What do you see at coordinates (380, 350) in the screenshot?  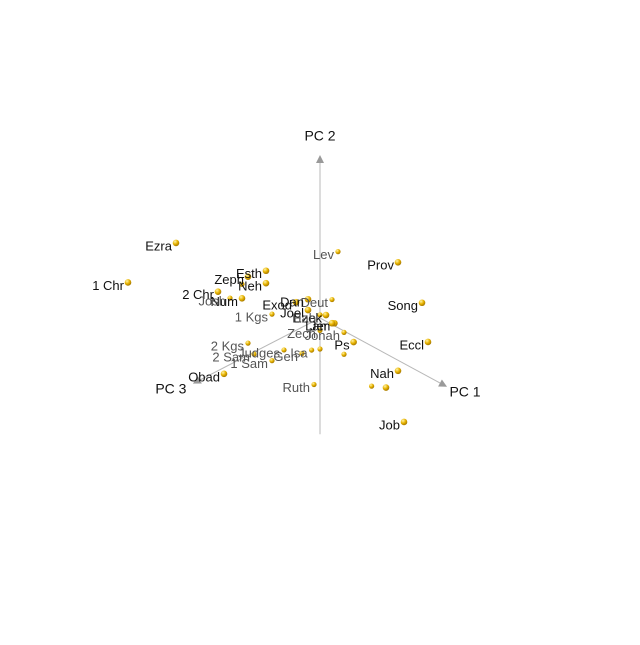 I see `pc1-axis-line` at bounding box center [380, 350].